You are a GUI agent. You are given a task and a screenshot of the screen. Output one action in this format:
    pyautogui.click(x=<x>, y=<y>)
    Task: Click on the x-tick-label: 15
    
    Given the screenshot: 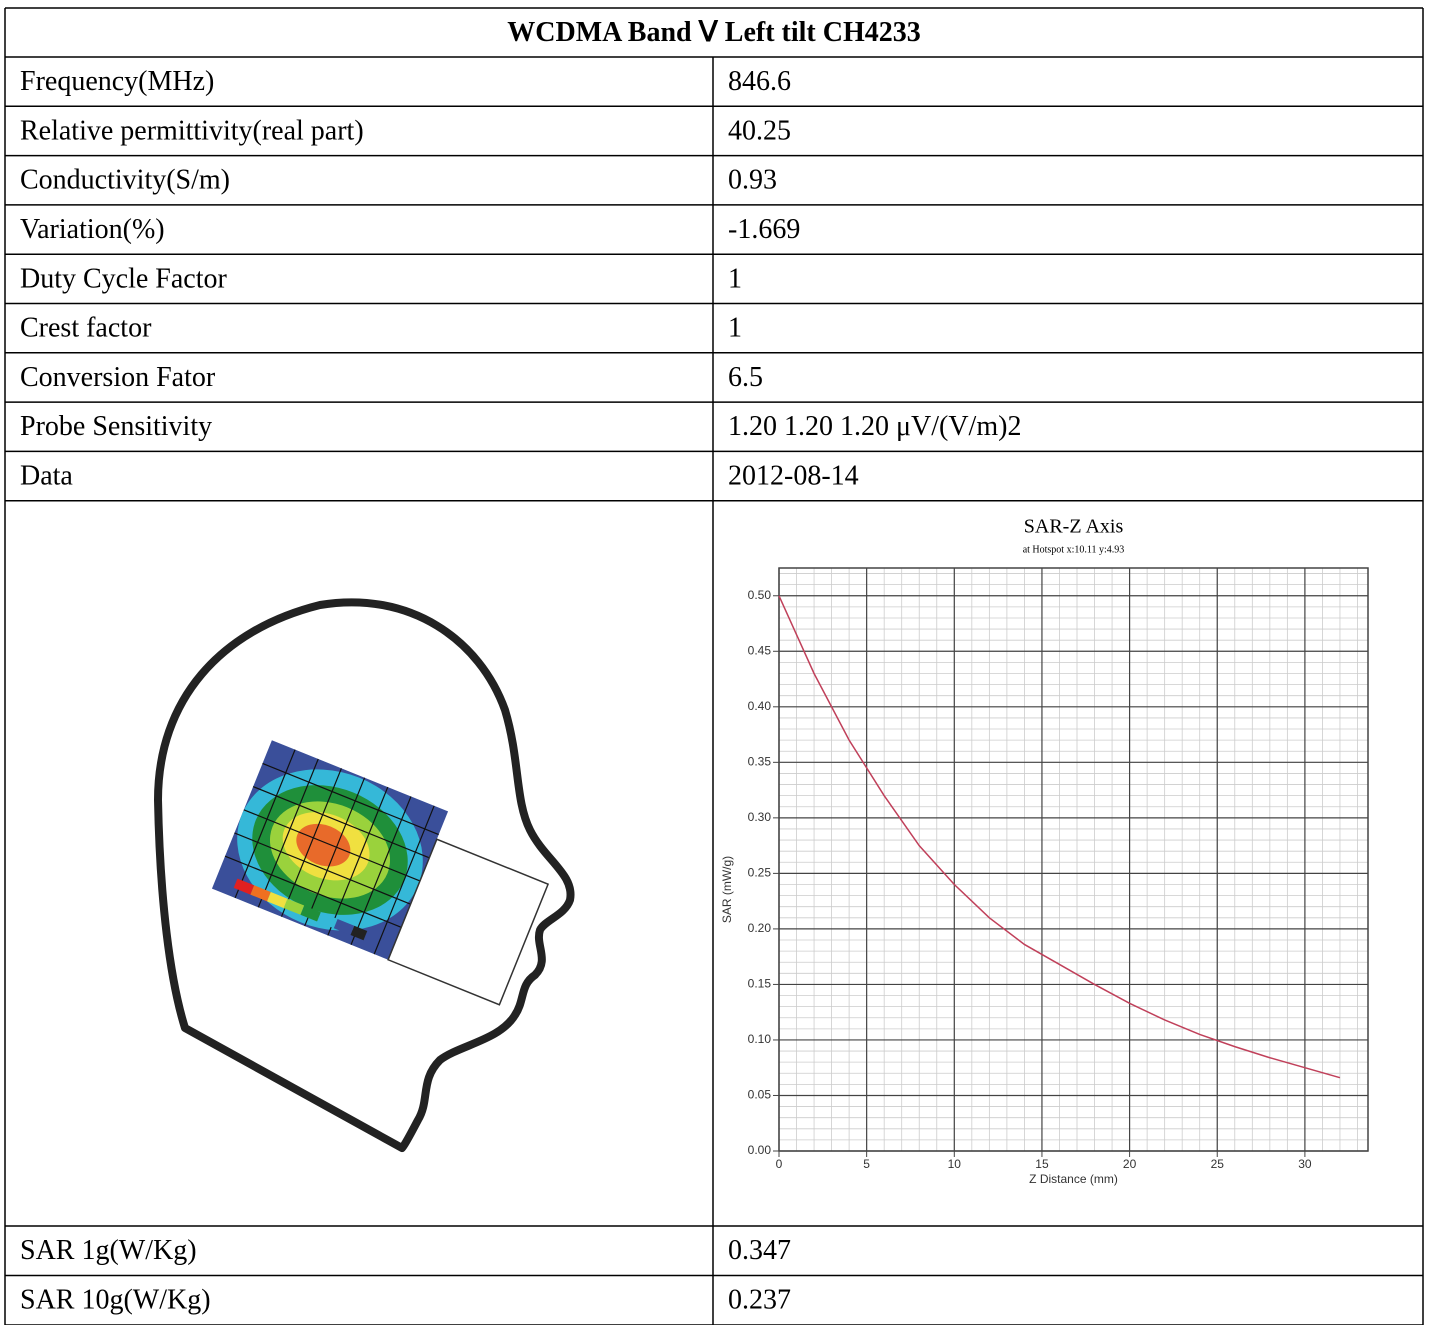 What is the action you would take?
    pyautogui.click(x=1042, y=1164)
    